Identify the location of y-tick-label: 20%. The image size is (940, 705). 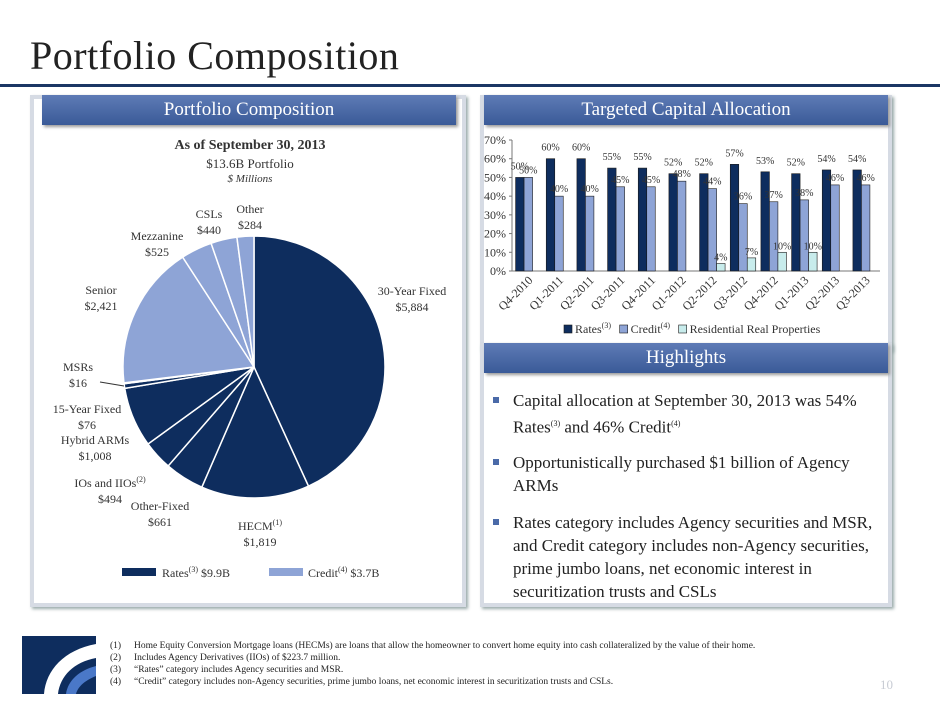
(495, 234).